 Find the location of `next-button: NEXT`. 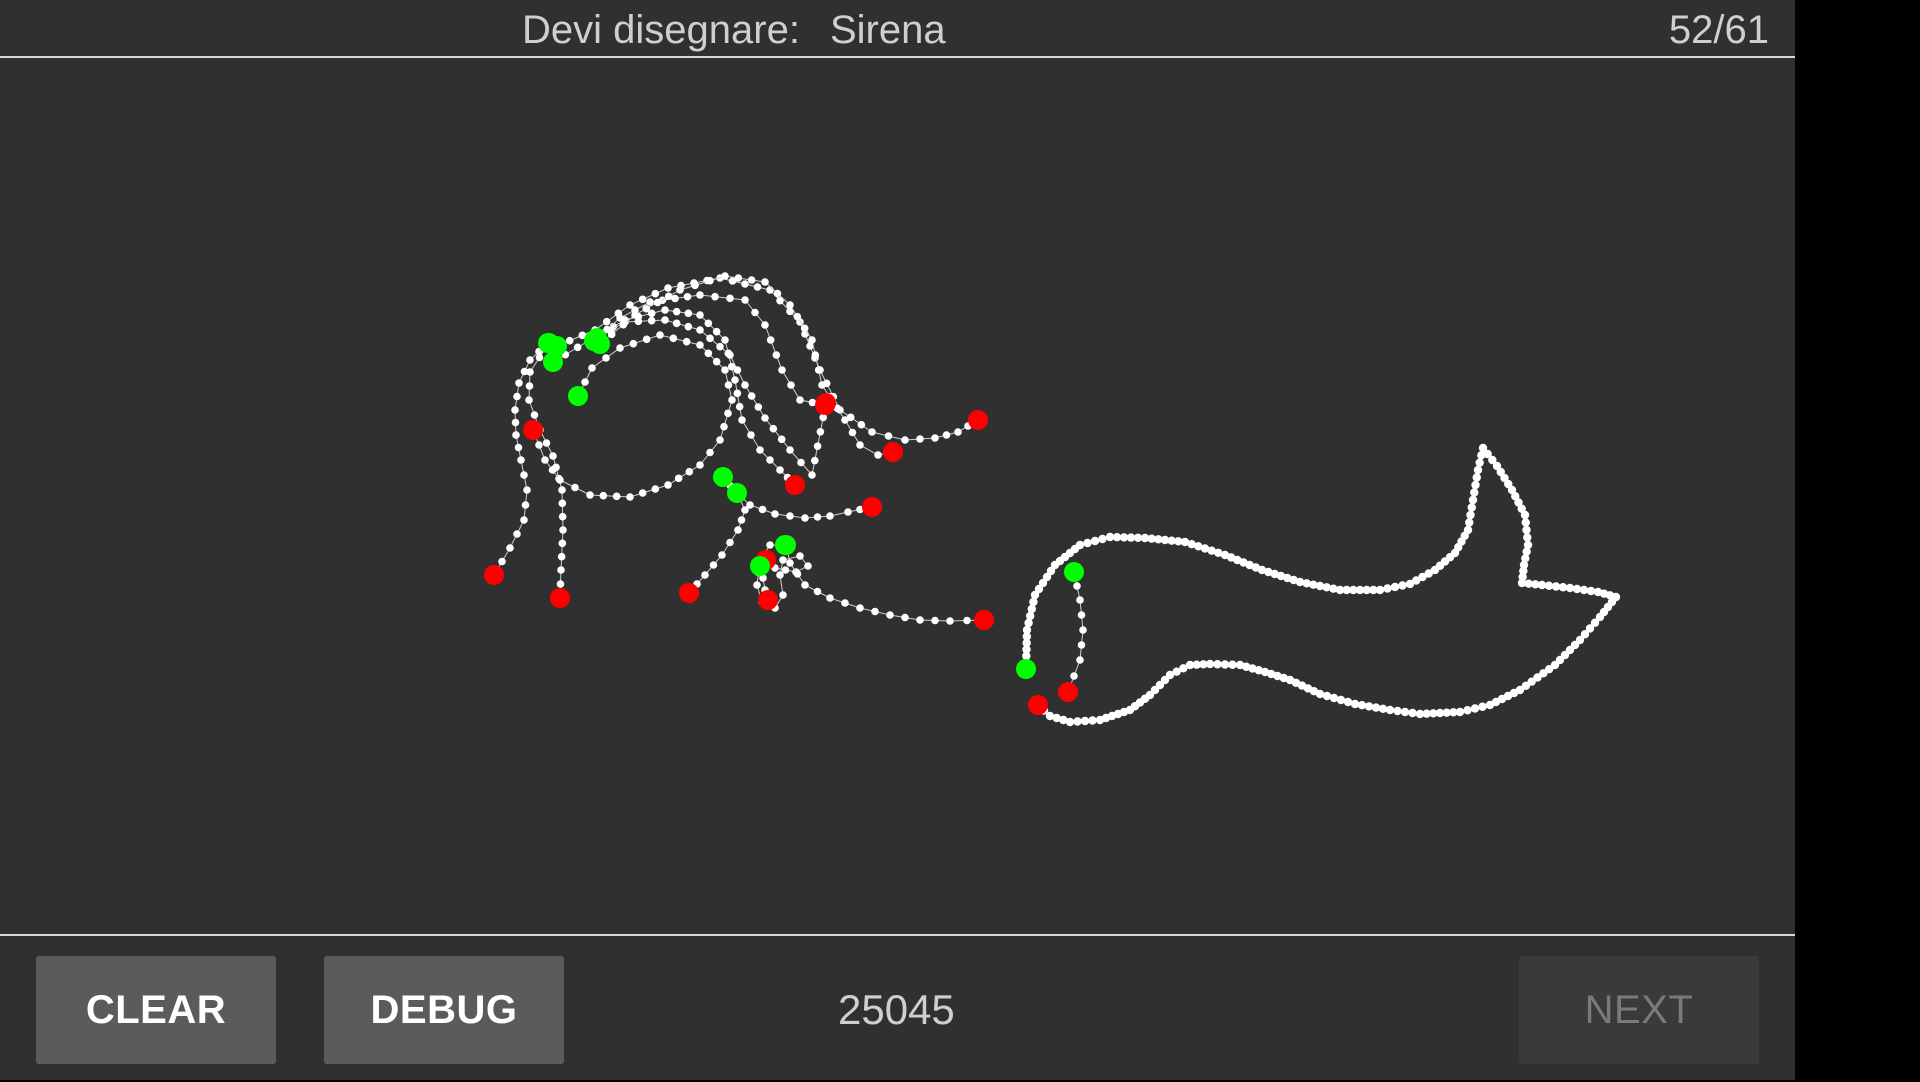

next-button: NEXT is located at coordinates (1639, 1010).